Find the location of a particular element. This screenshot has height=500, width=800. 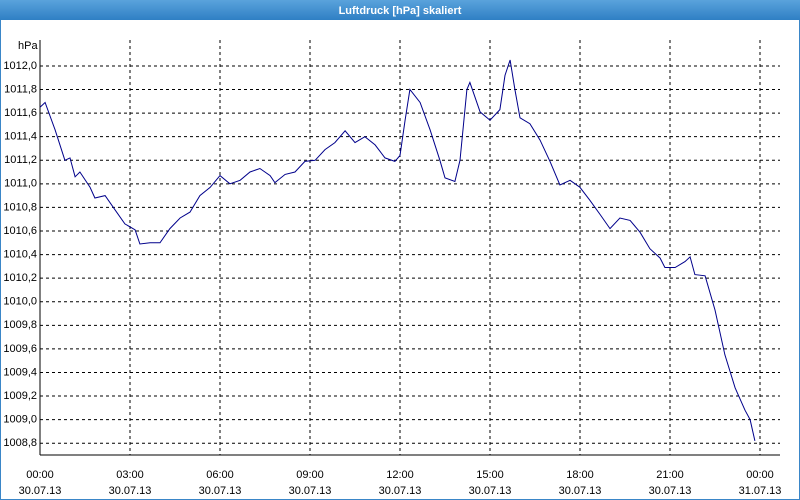

x-tick-label: 03:00 is located at coordinates (130, 475).